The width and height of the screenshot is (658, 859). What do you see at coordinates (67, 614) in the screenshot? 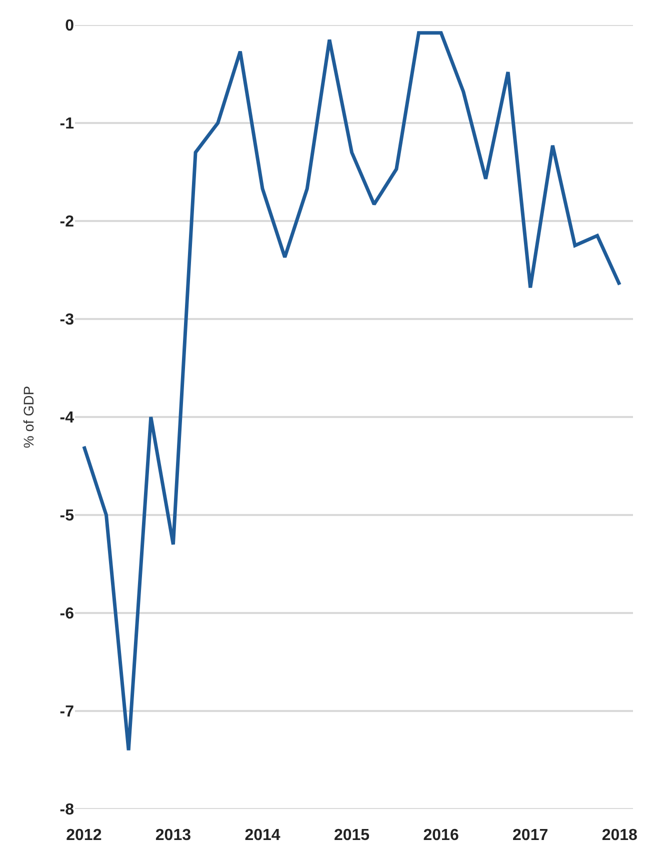
I see `y-tick-label: -6` at bounding box center [67, 614].